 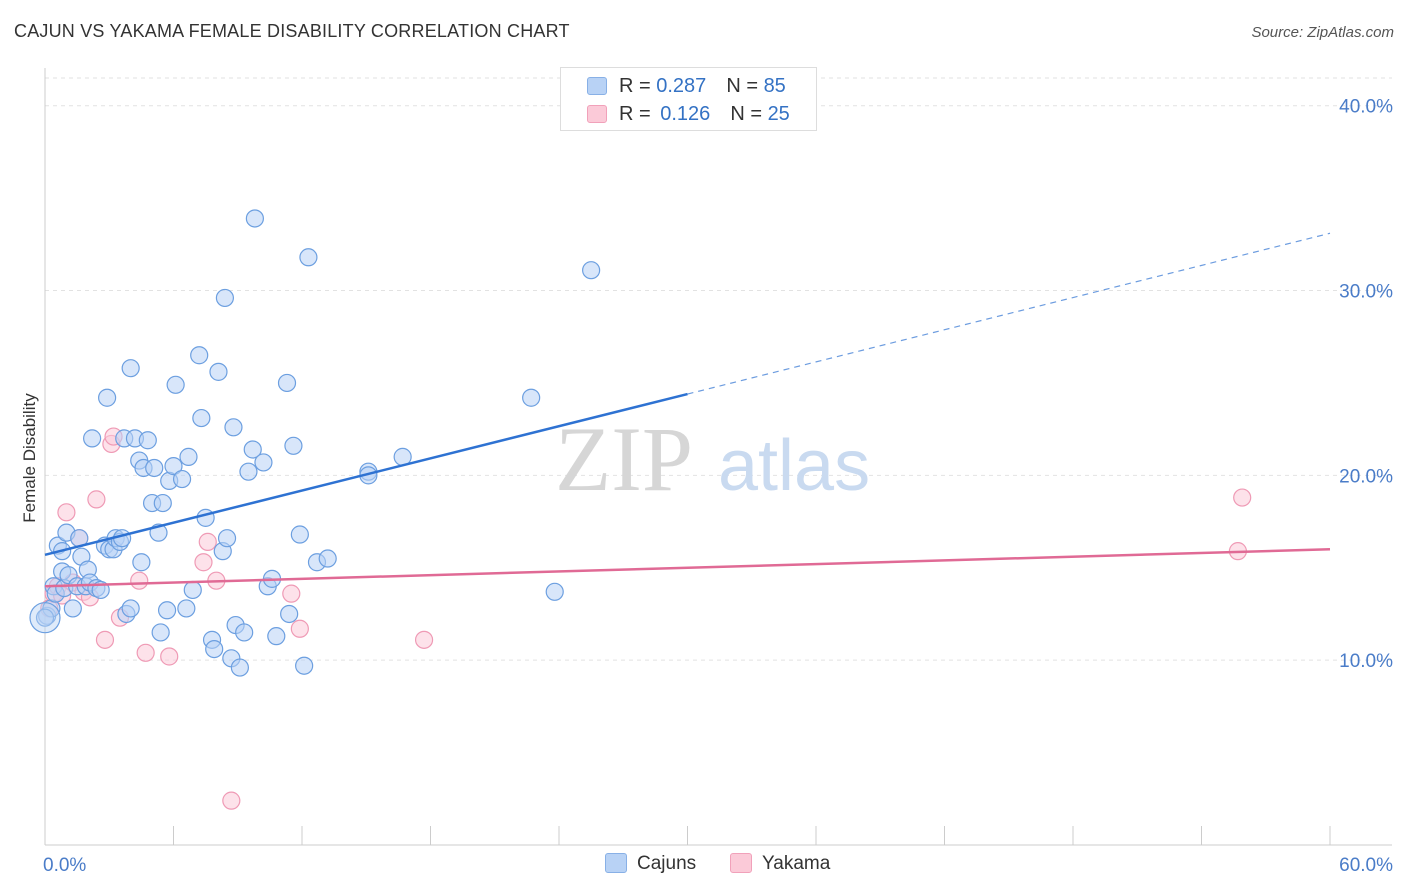 I want to click on stats-legend: R = 0.287 N = 85 R = 0.126 N = 25, so click(x=688, y=99).